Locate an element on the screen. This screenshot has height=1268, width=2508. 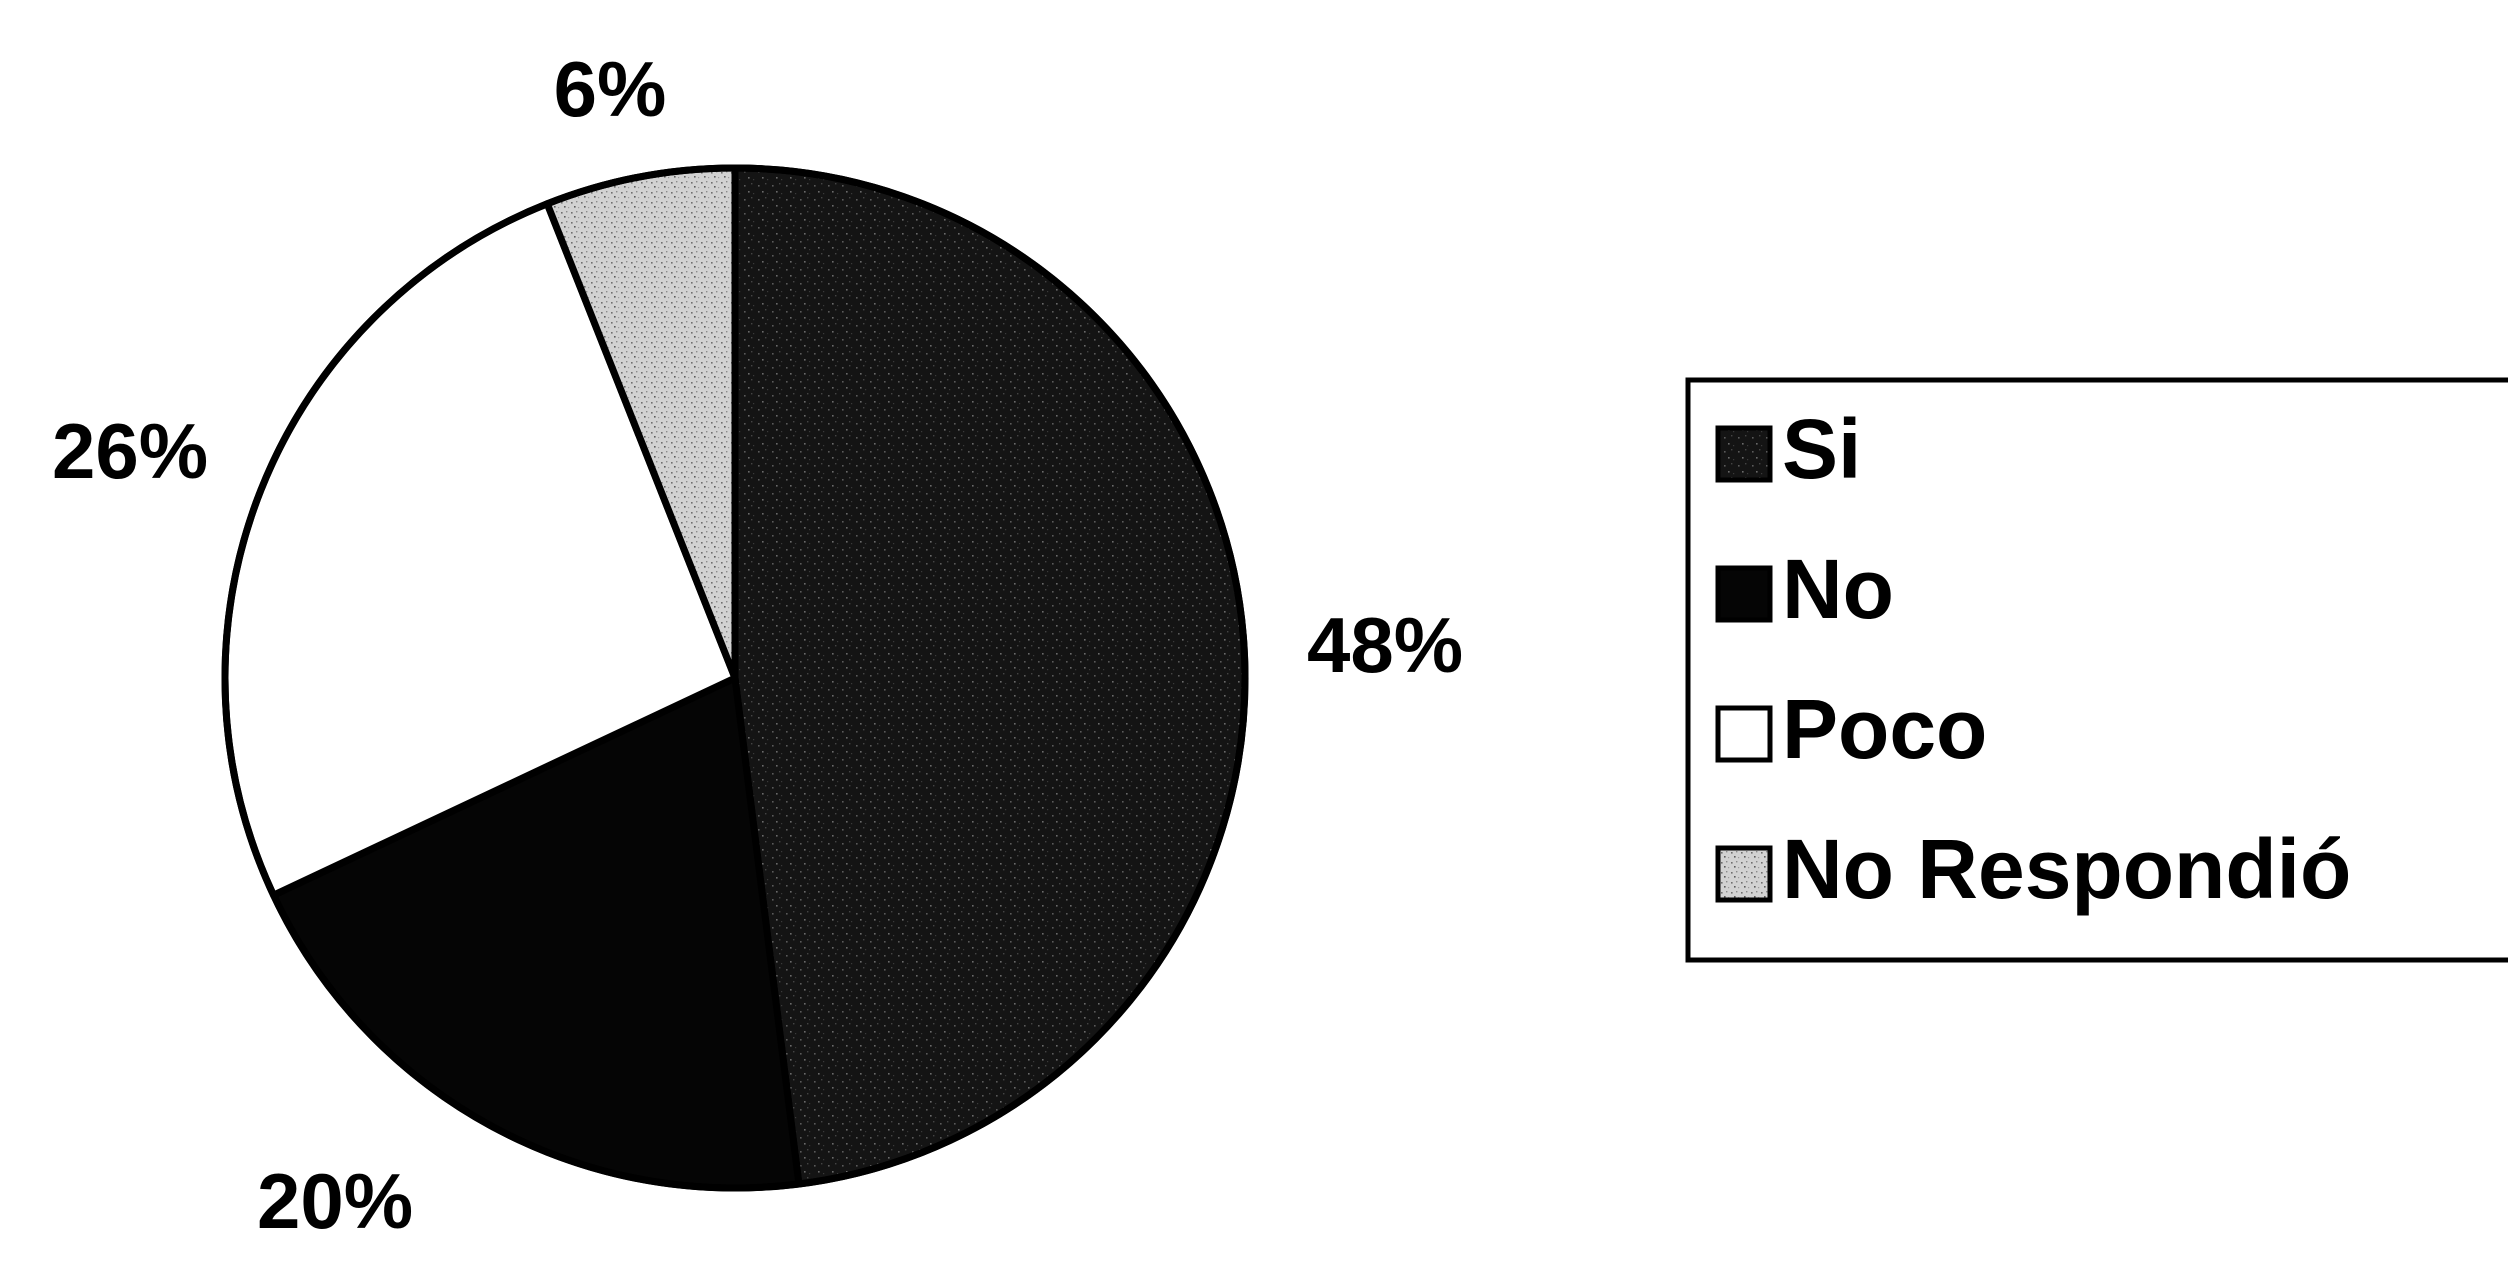
legend-item-poco: Poco is located at coordinates (1851, 729).